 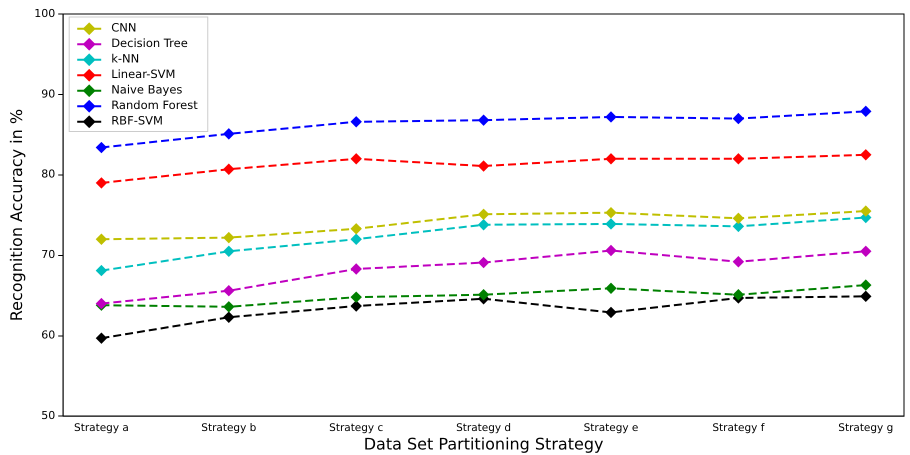 What do you see at coordinates (48, 93) in the screenshot?
I see `y-tick-label: 90` at bounding box center [48, 93].